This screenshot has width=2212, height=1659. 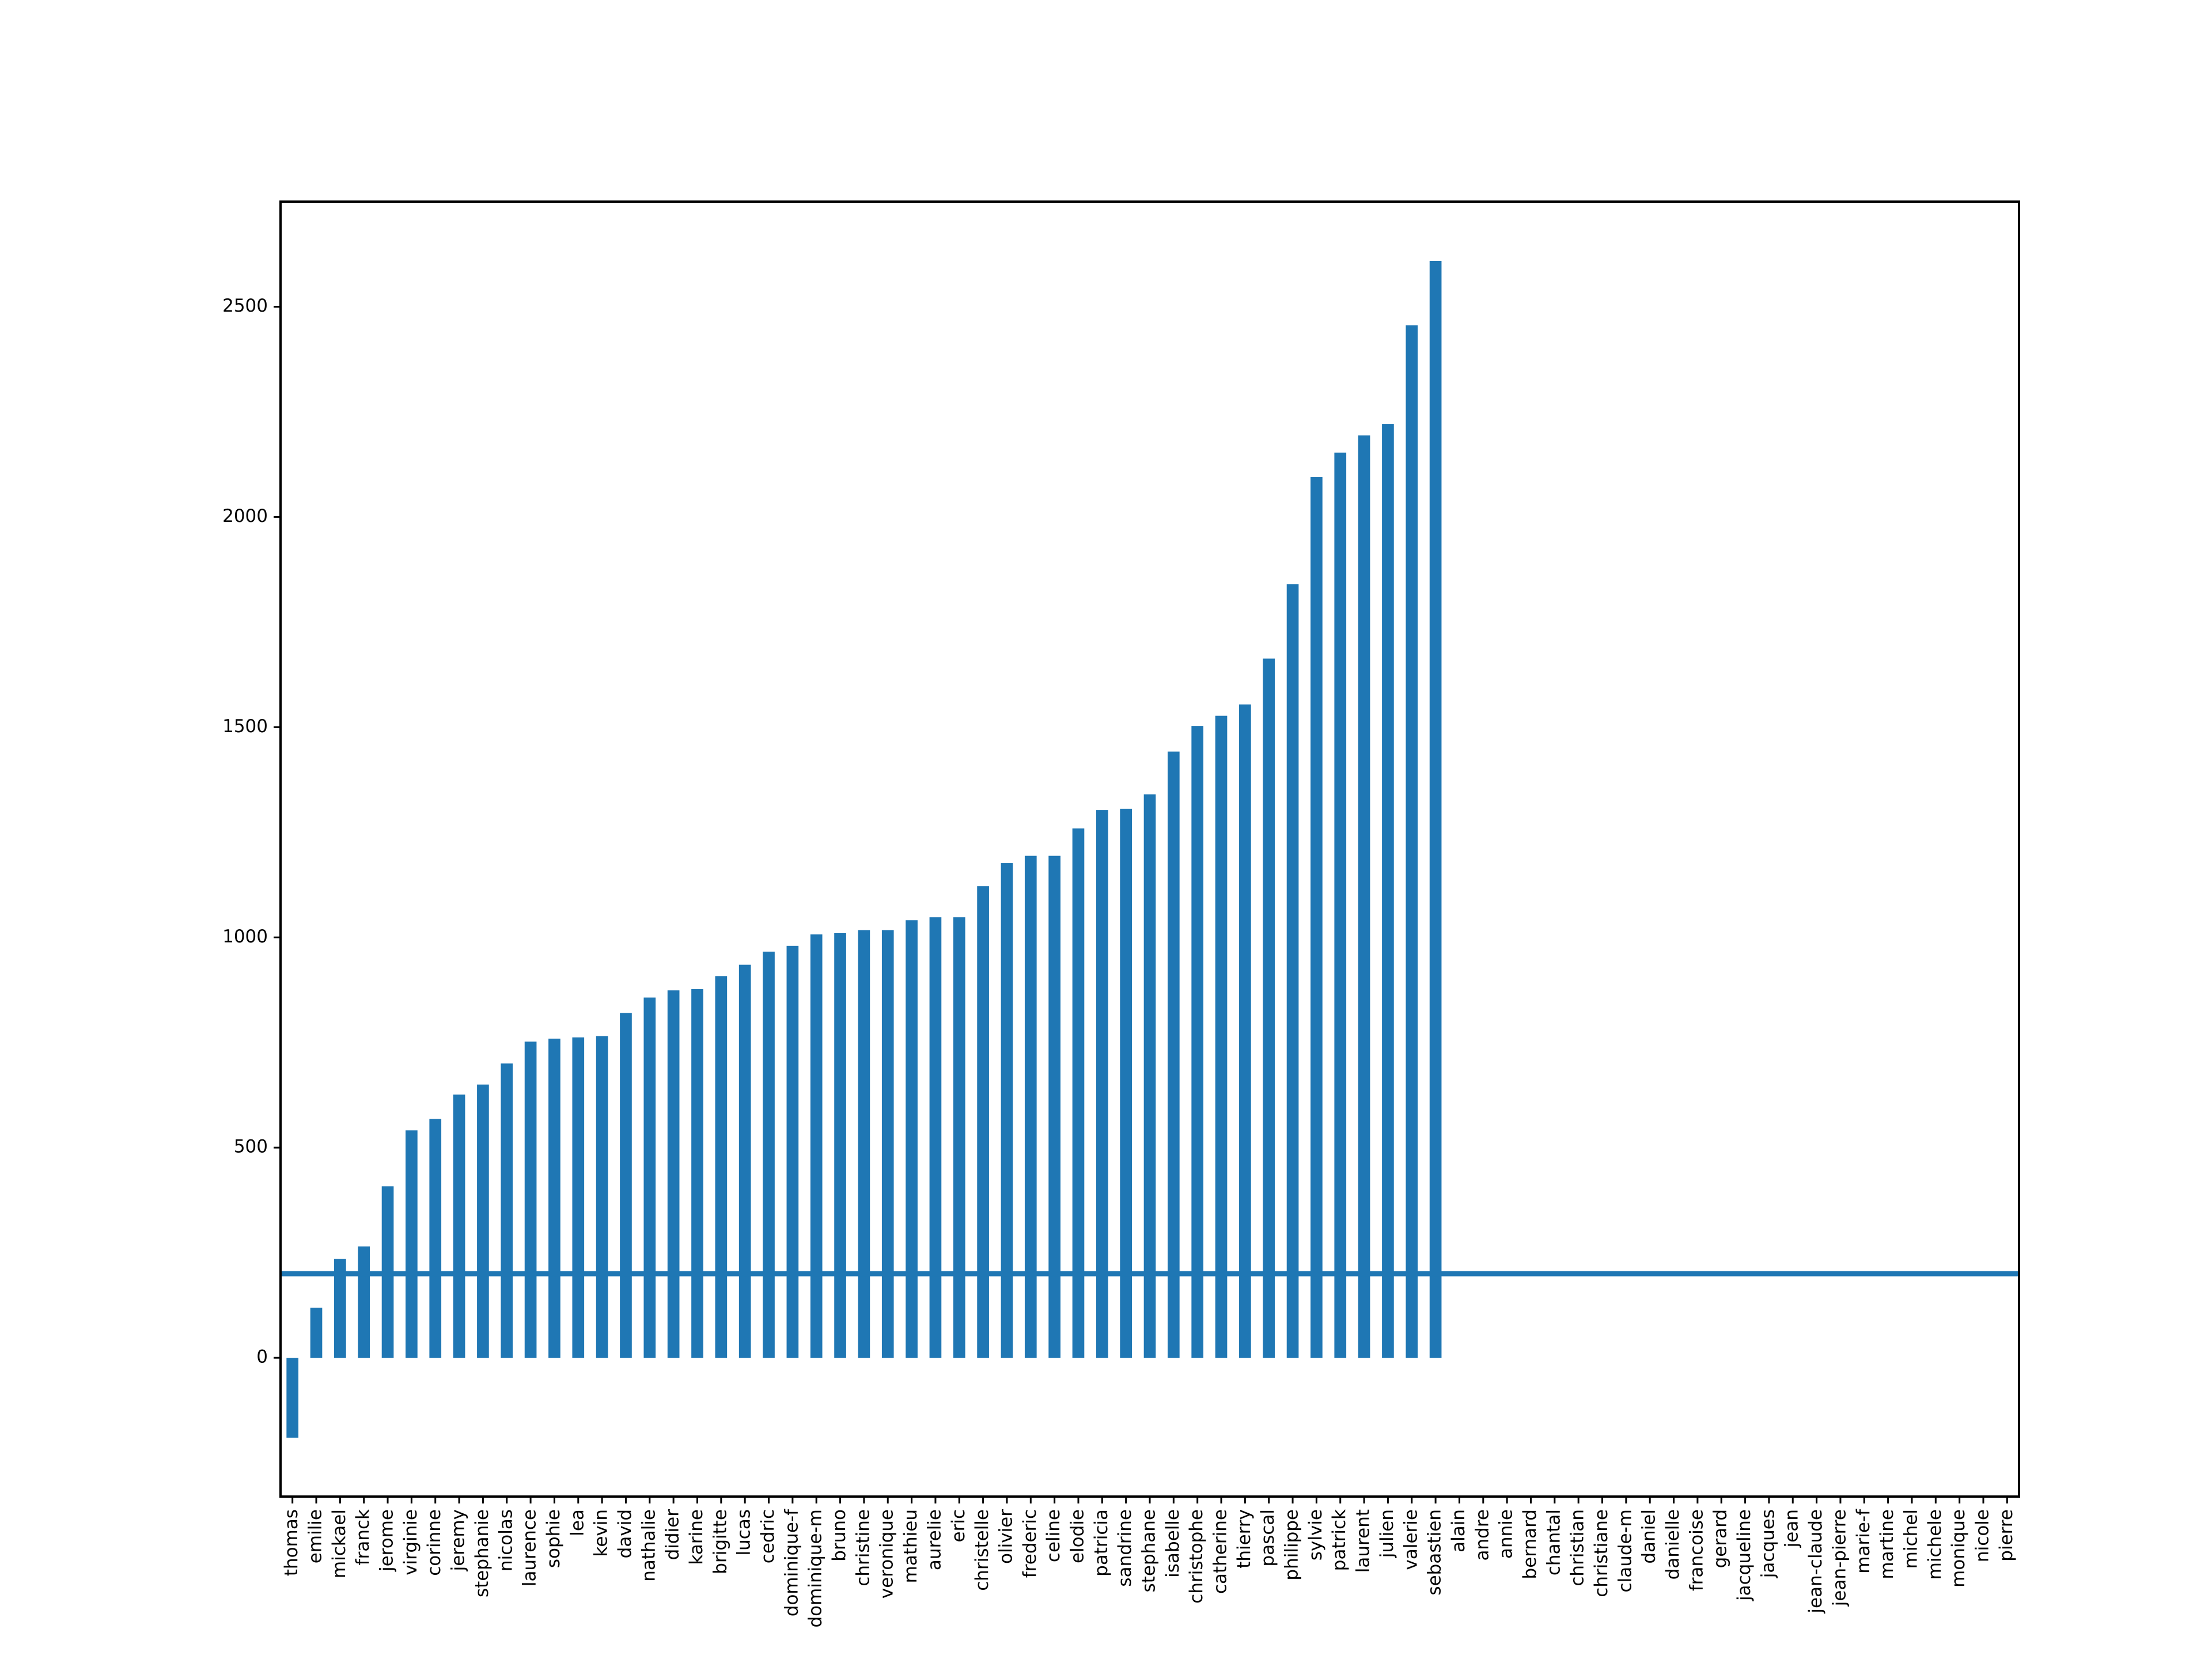 What do you see at coordinates (1149, 1550) in the screenshot?
I see `x-tick-label: stephane` at bounding box center [1149, 1550].